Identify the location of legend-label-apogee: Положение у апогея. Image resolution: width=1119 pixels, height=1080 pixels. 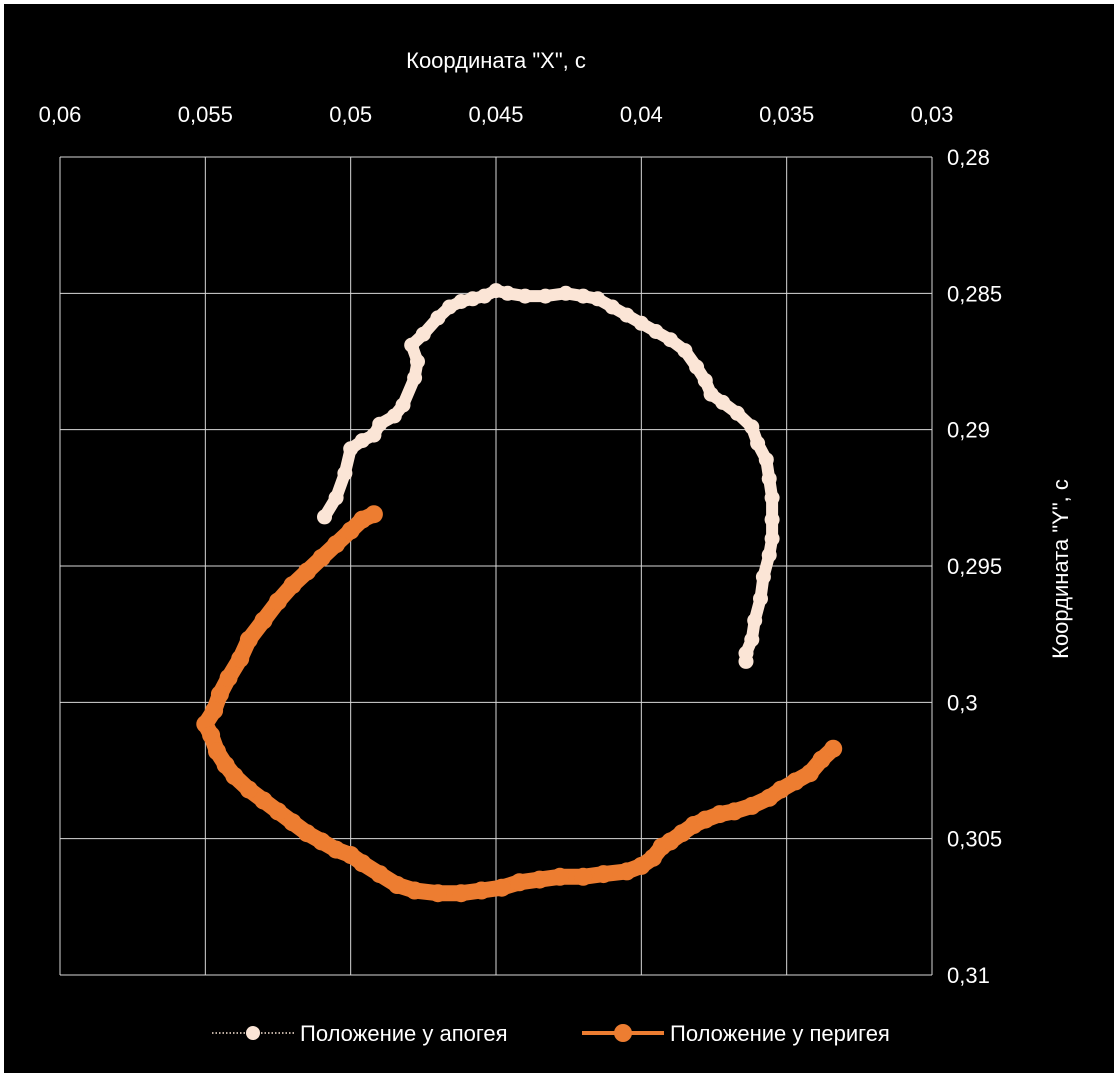
(404, 1033).